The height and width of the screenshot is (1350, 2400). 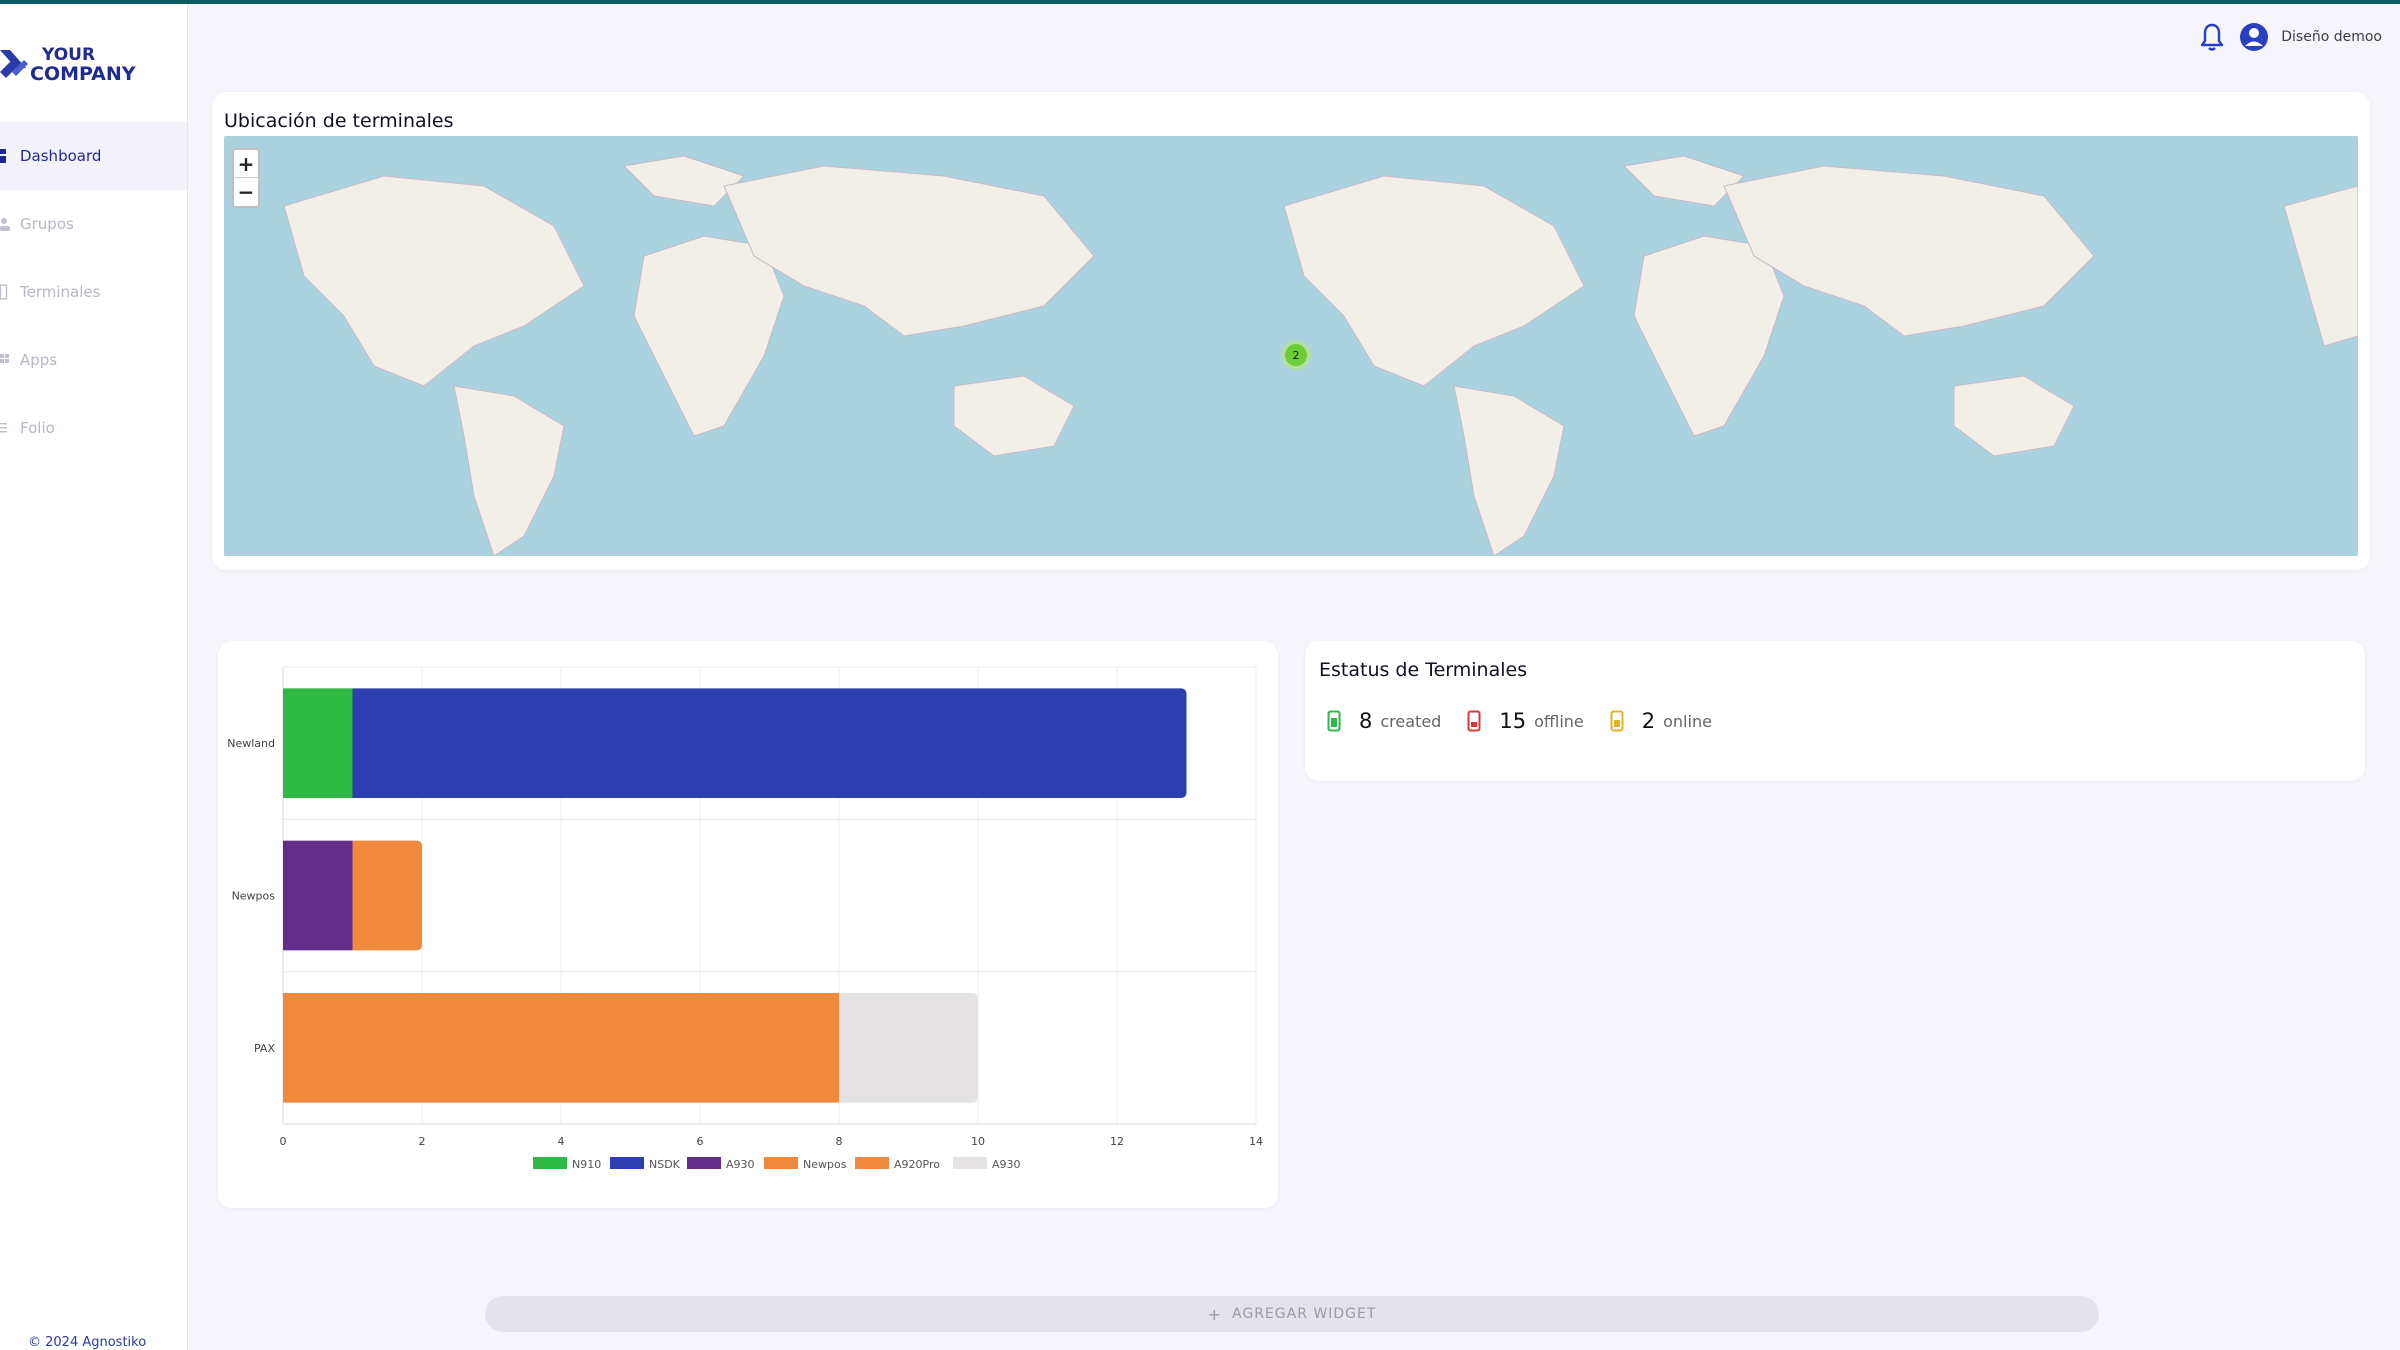 What do you see at coordinates (1559, 721) in the screenshot?
I see `status-offline-label: offline` at bounding box center [1559, 721].